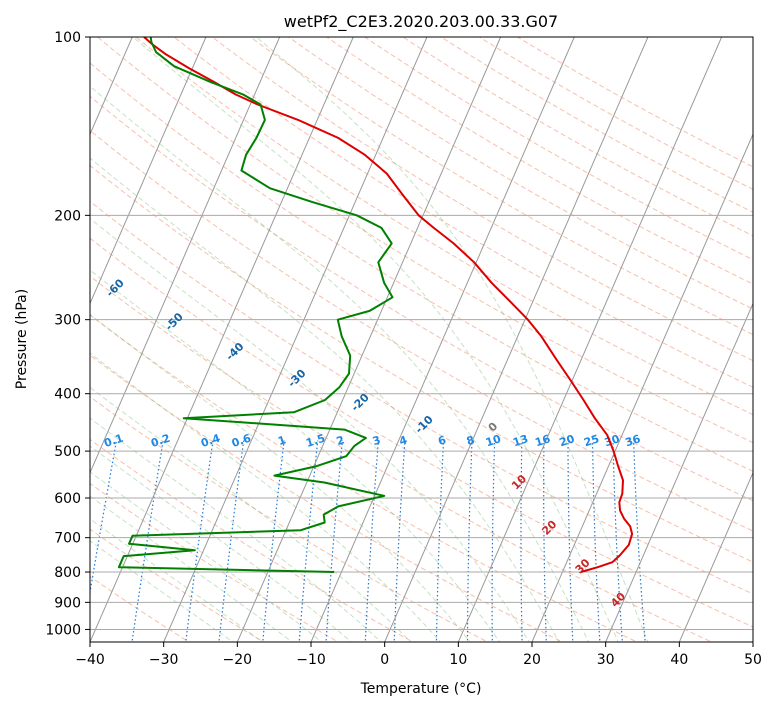 The image size is (775, 708). Describe the element at coordinates (67, 216) in the screenshot. I see `y-tick-label: 200` at that location.